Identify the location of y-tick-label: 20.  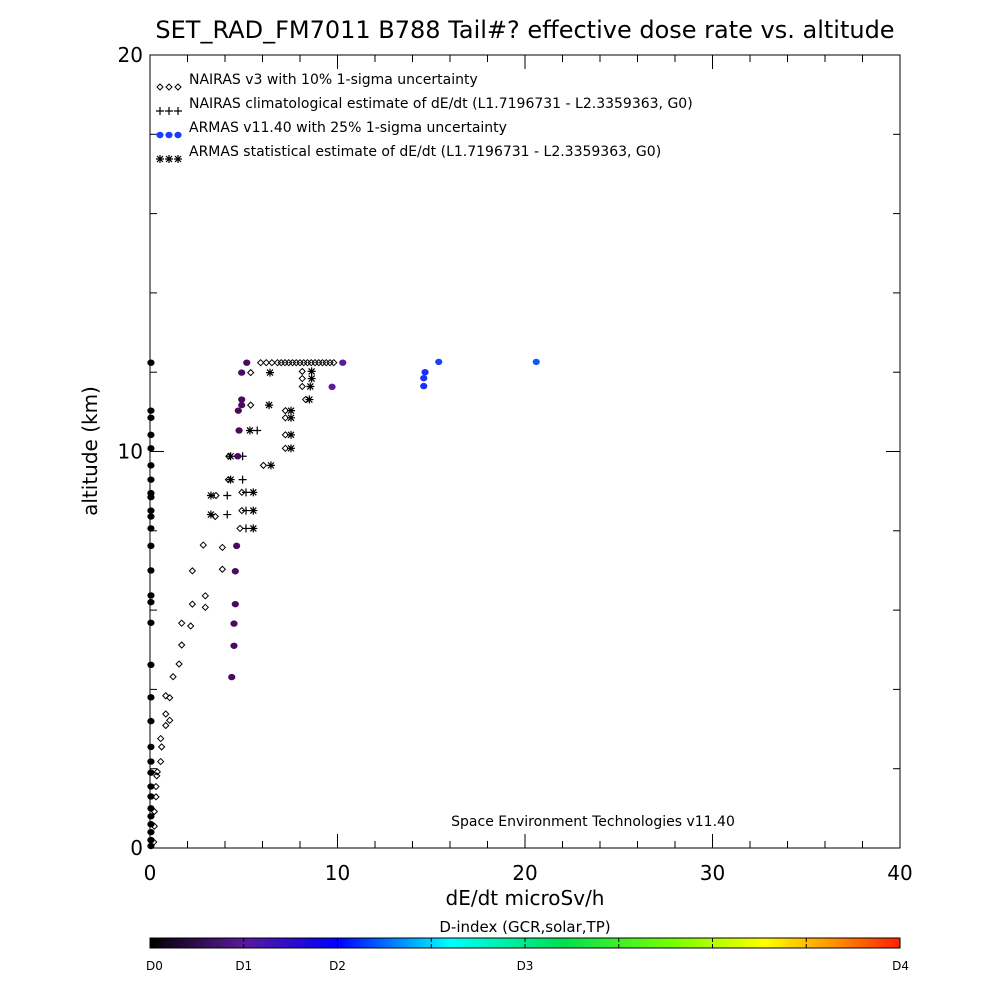
(130, 55).